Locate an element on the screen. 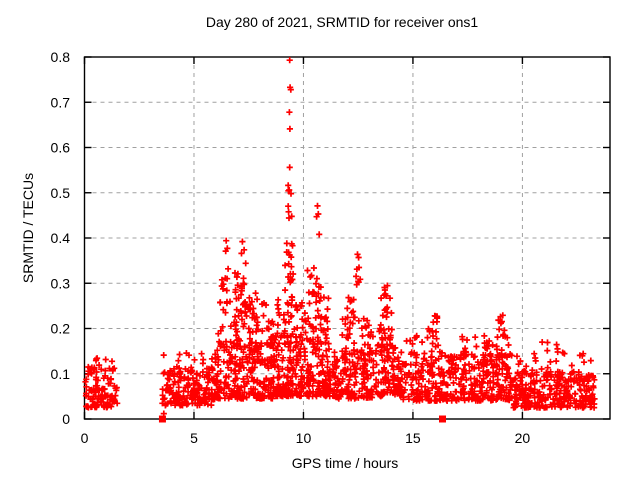 The width and height of the screenshot is (640, 480). y-tick-label: 0 is located at coordinates (66, 419).